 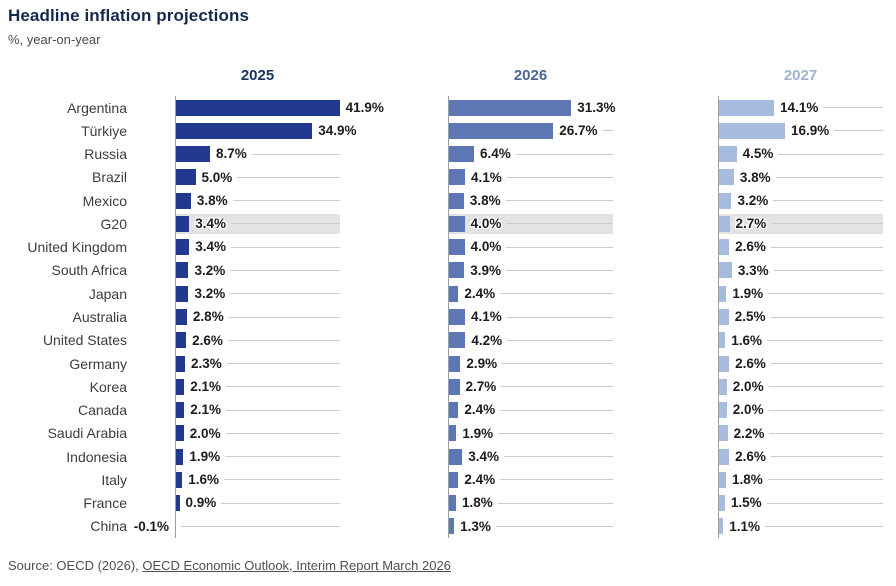 What do you see at coordinates (799, 107) in the screenshot?
I see `value-label: 14.1%` at bounding box center [799, 107].